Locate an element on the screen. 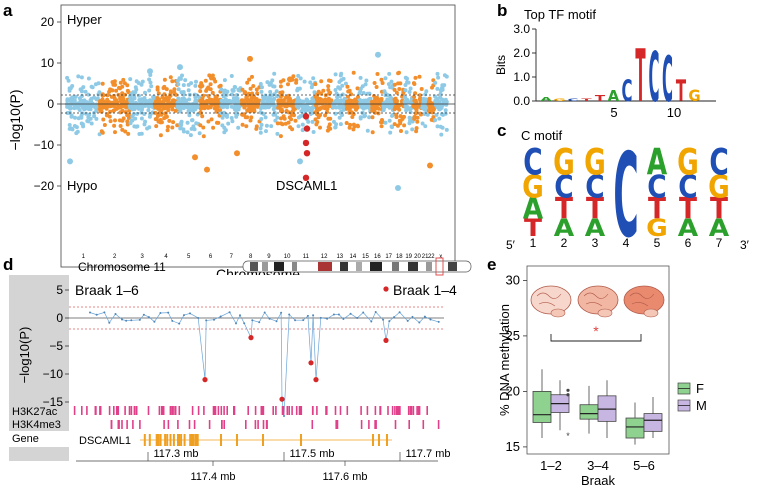 This screenshot has width=762, height=491. chromosome-tick-label: 12 is located at coordinates (324, 257).